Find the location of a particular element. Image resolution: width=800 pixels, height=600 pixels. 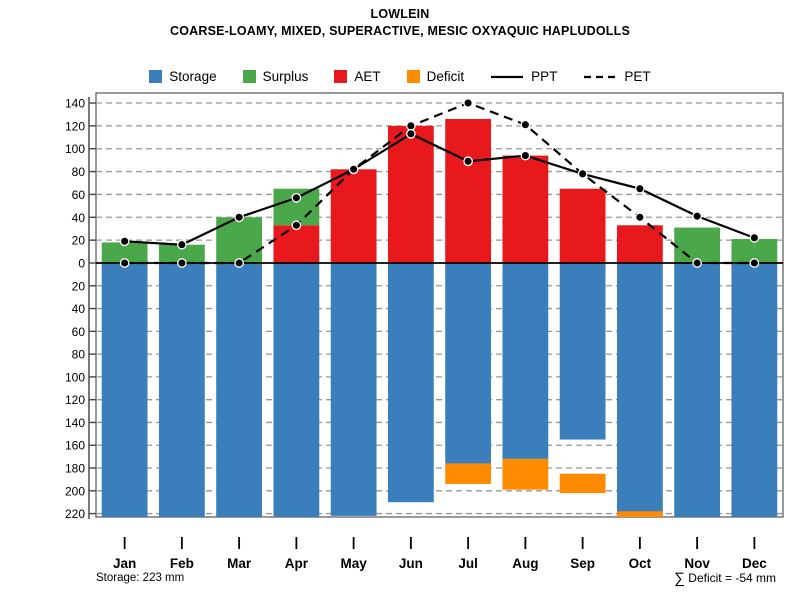

dashed-line-icon is located at coordinates (600, 76).